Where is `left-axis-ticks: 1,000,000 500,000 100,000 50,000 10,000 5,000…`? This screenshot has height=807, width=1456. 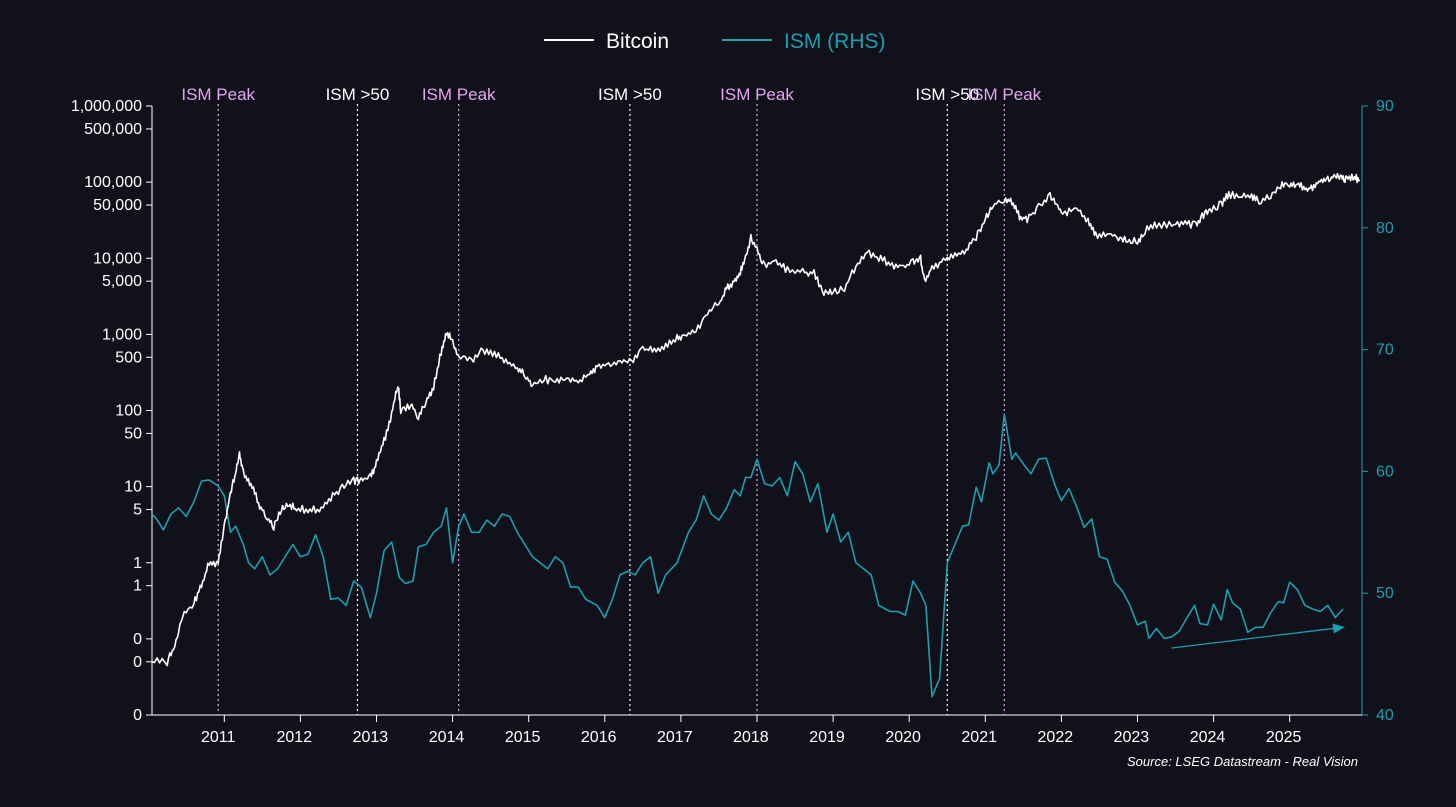 left-axis-ticks: 1,000,000 500,000 100,000 50,000 10,000 5,000… is located at coordinates (111, 411).